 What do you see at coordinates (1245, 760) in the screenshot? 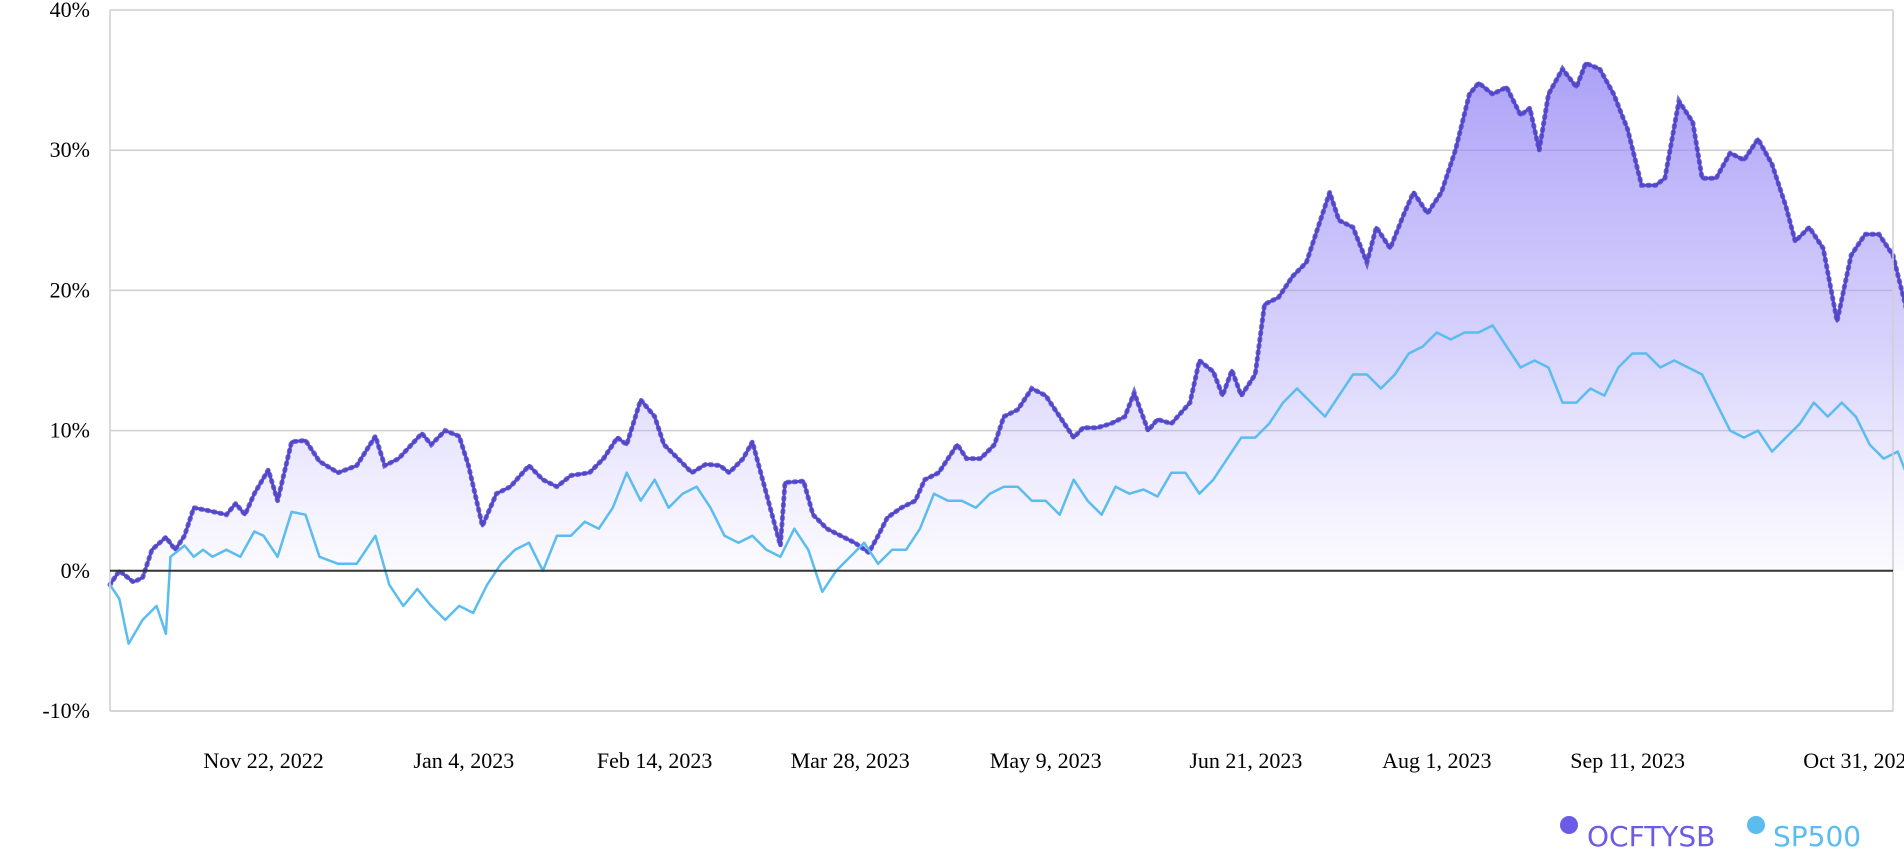
I see `x-tick-label: Jun 21, 2023` at bounding box center [1245, 760].